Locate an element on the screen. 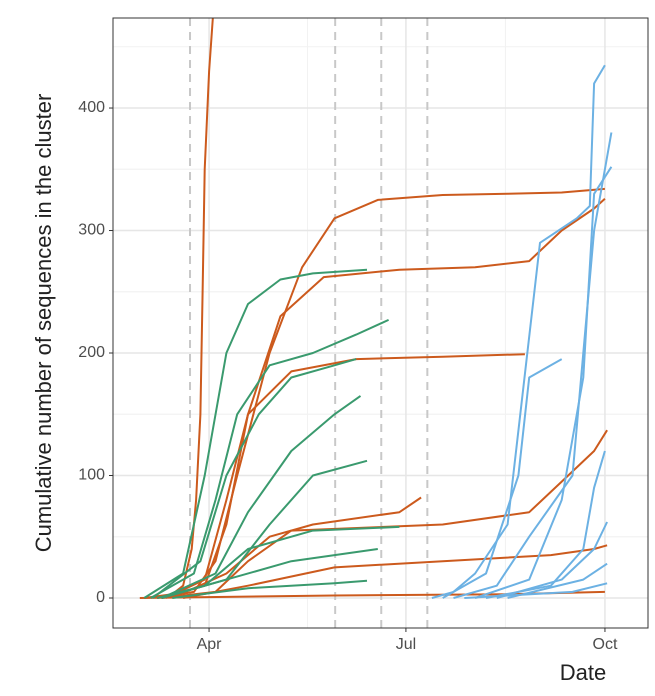 This screenshot has width=655, height=696. y-tick-label: 300 is located at coordinates (91, 230).